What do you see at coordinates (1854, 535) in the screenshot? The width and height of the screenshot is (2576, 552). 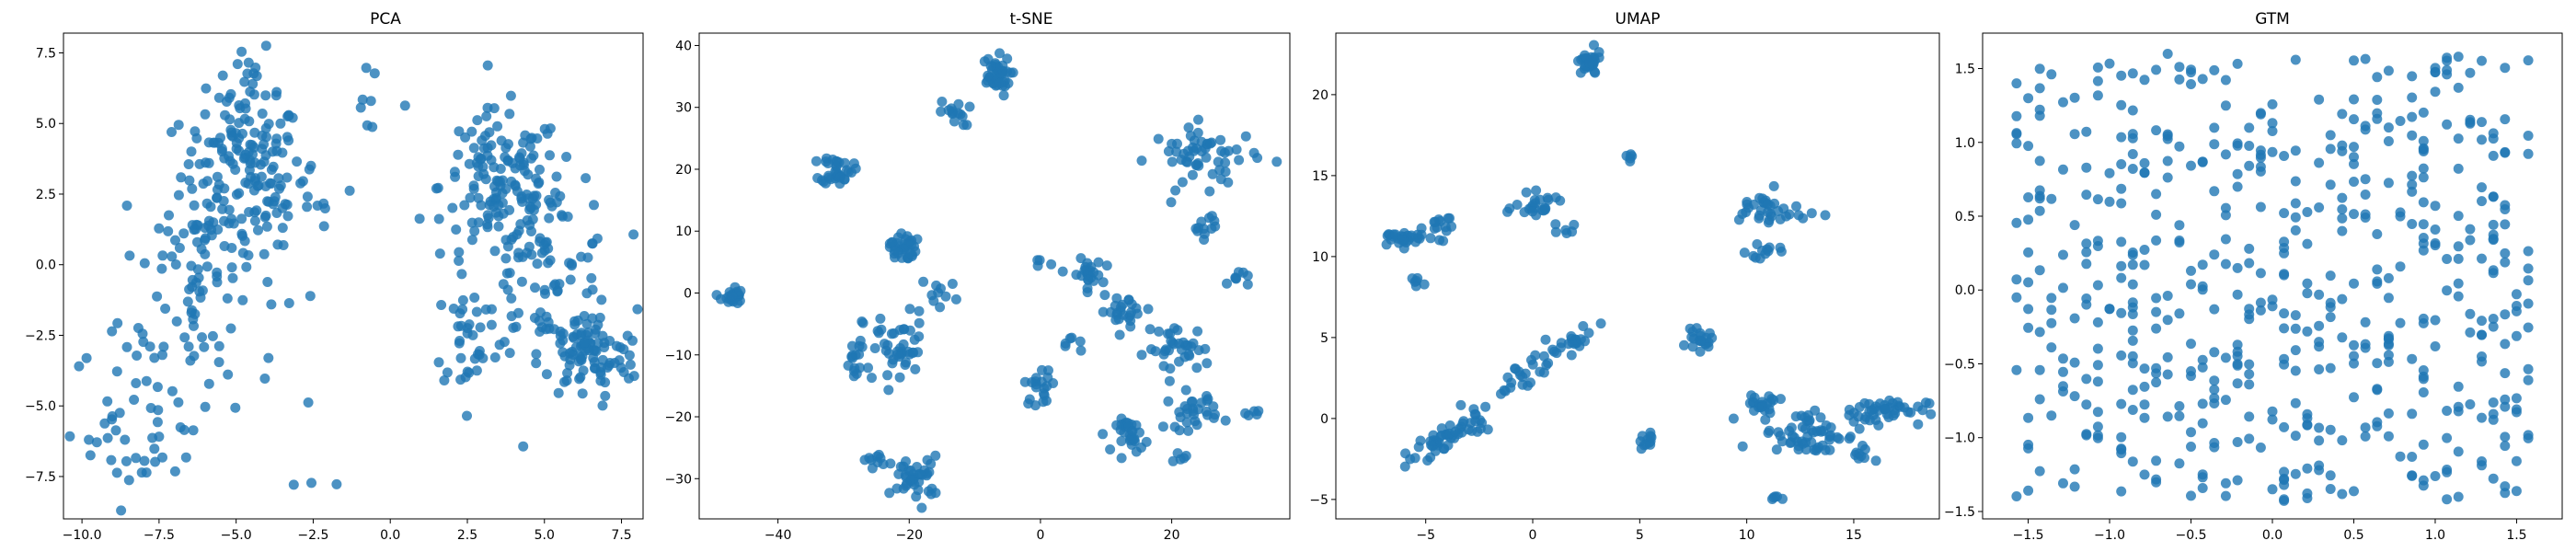 I see `x-tick-label: 15` at bounding box center [1854, 535].